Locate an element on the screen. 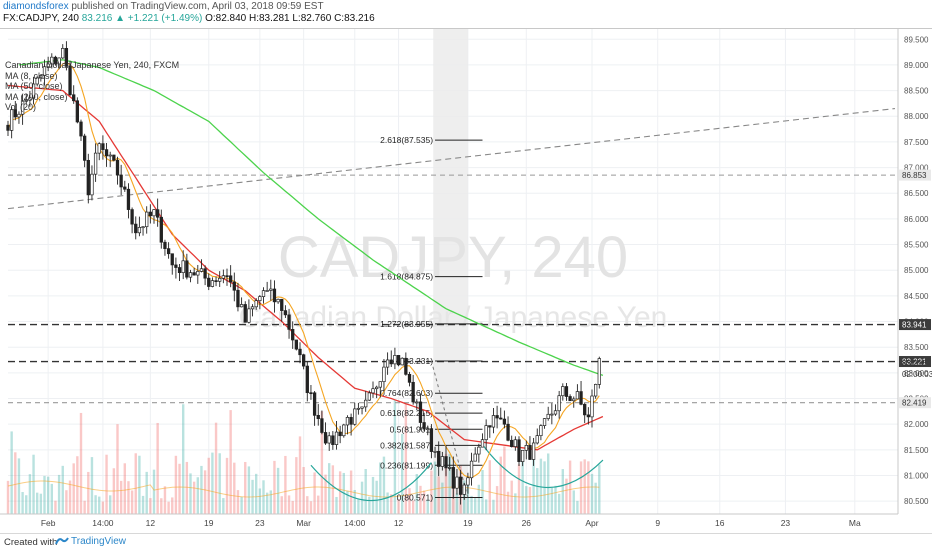 This screenshot has height=551, width=932. legend-ma200: MA (200, close) is located at coordinates (36, 96).